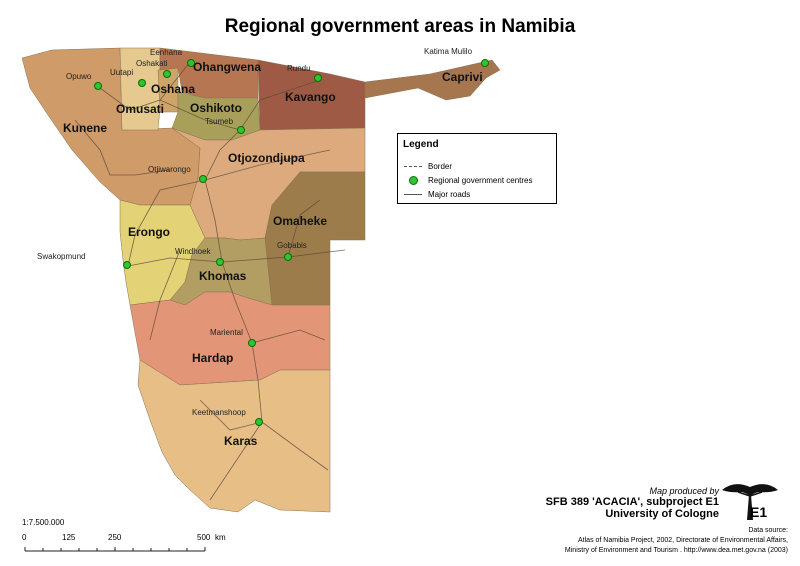  I want to click on scale-unit: km, so click(220, 537).